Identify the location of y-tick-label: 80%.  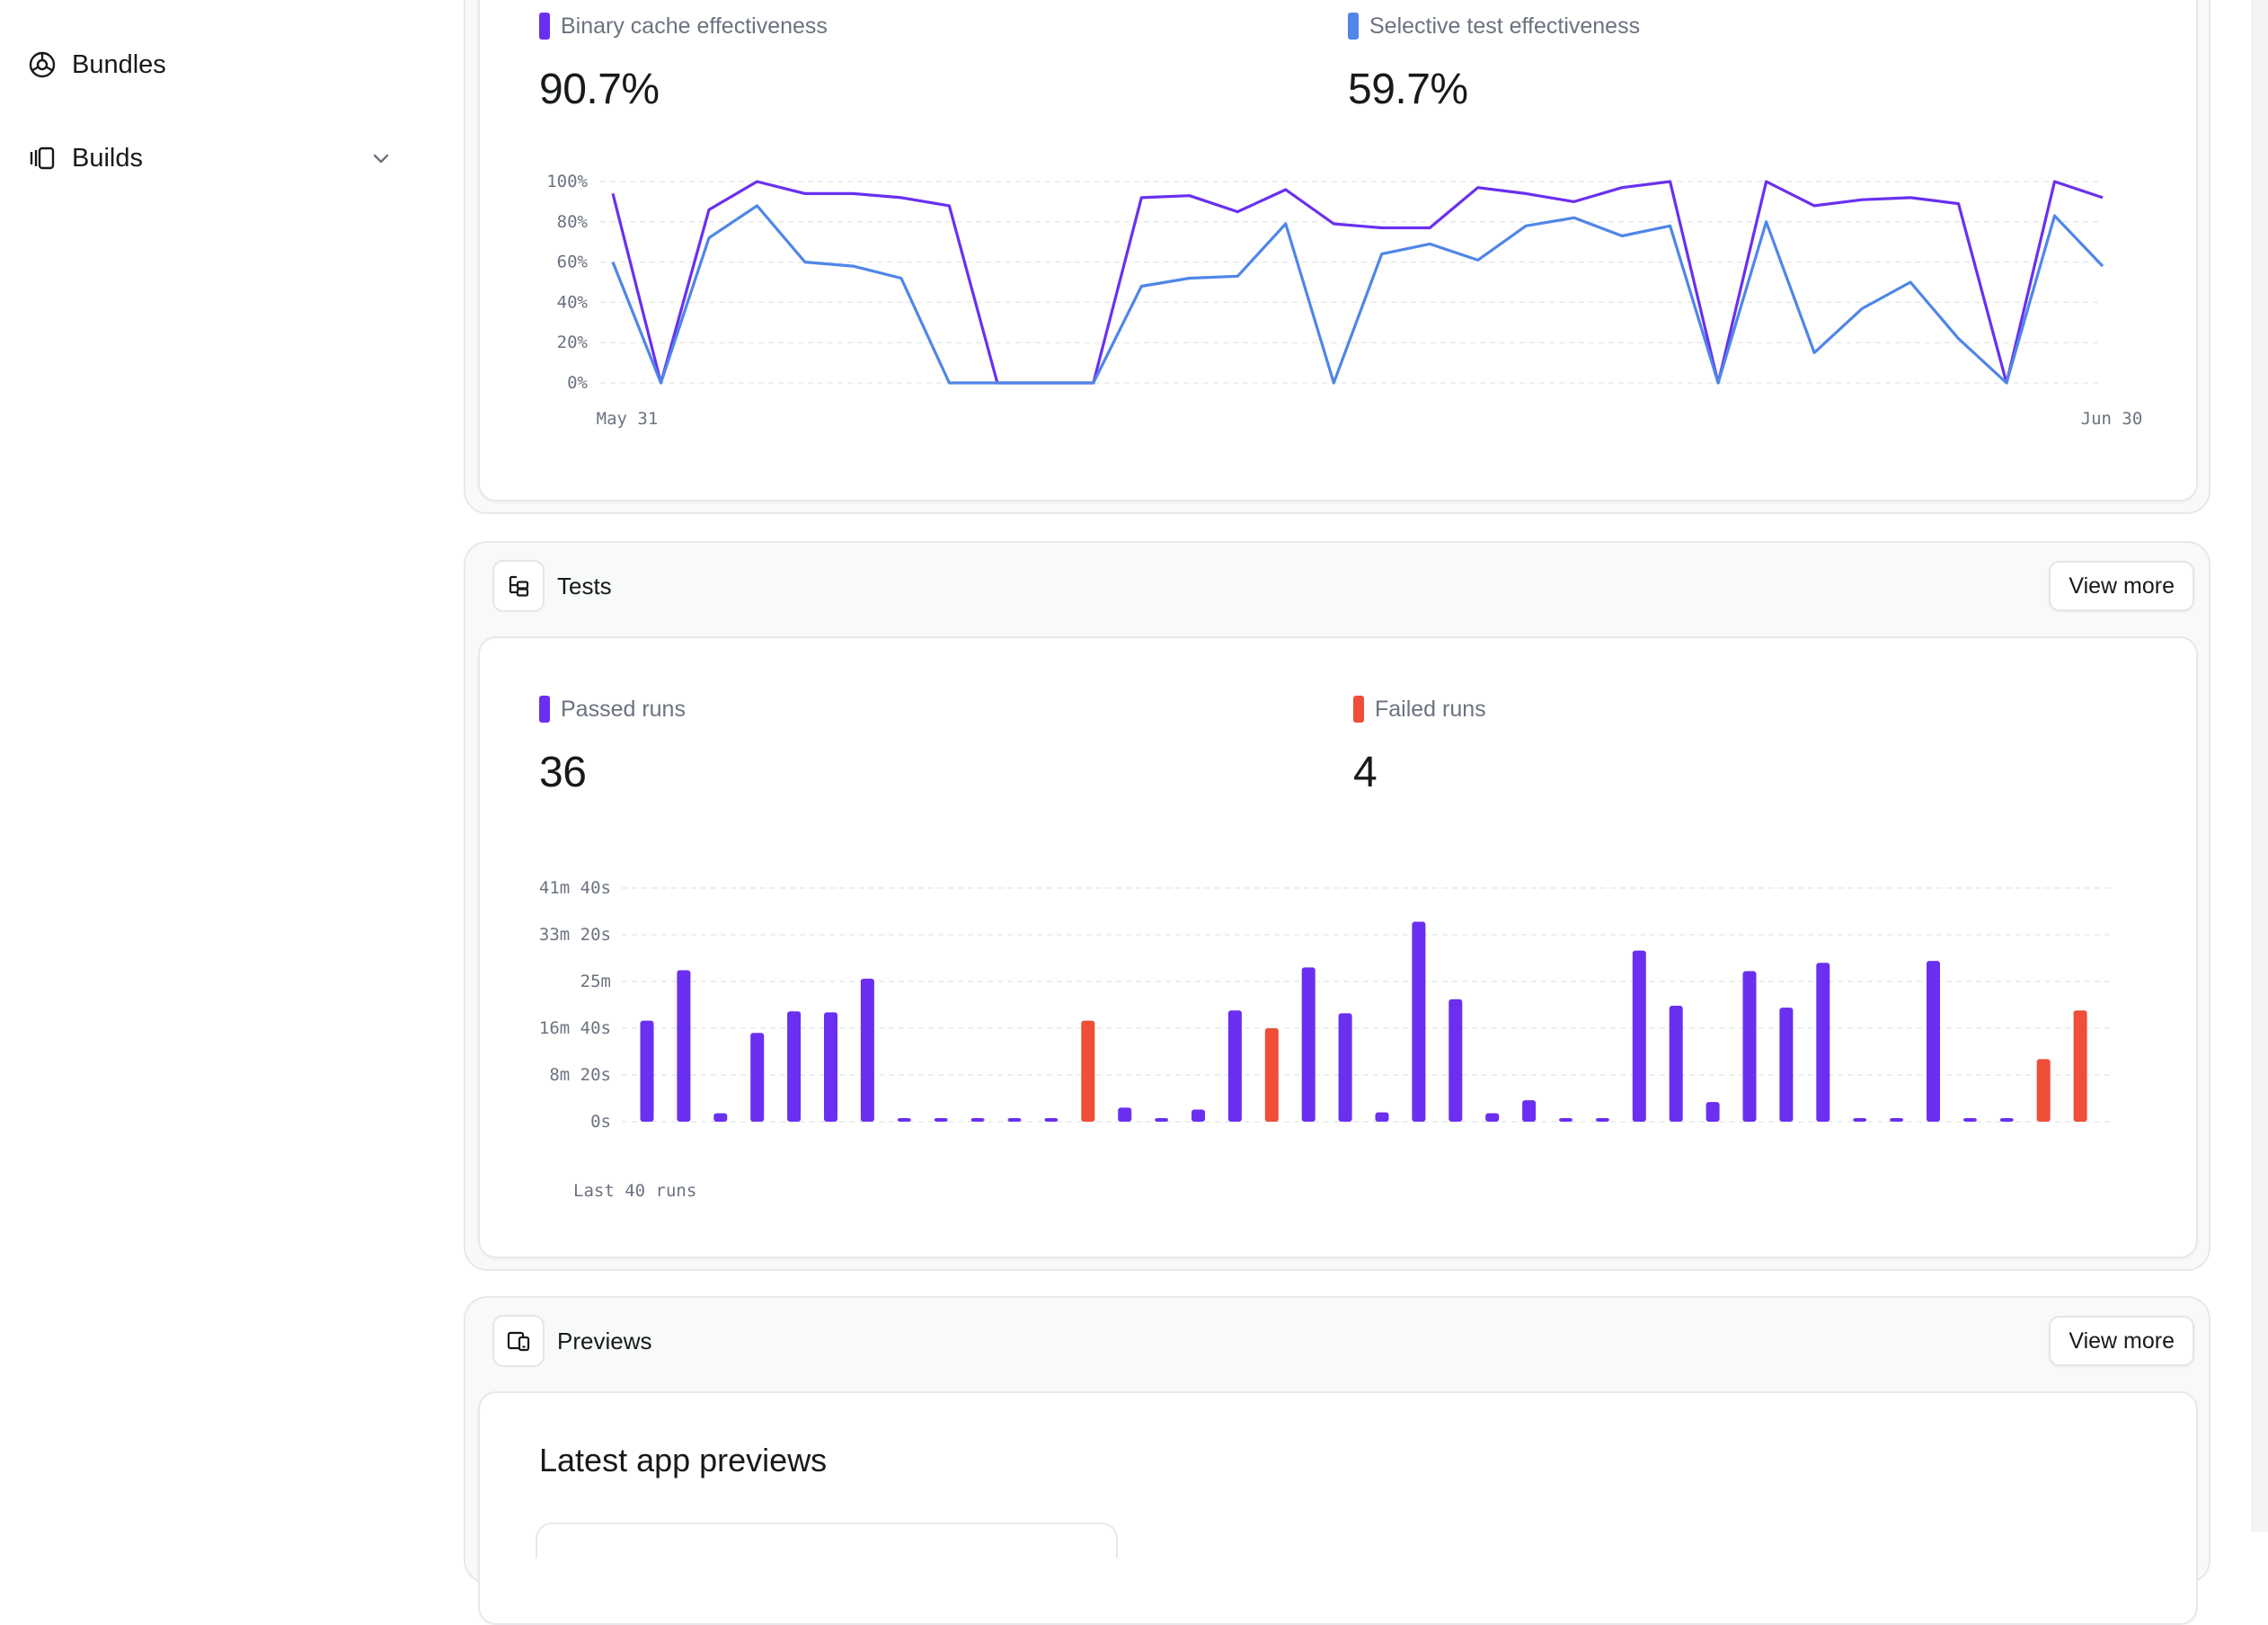
(573, 222).